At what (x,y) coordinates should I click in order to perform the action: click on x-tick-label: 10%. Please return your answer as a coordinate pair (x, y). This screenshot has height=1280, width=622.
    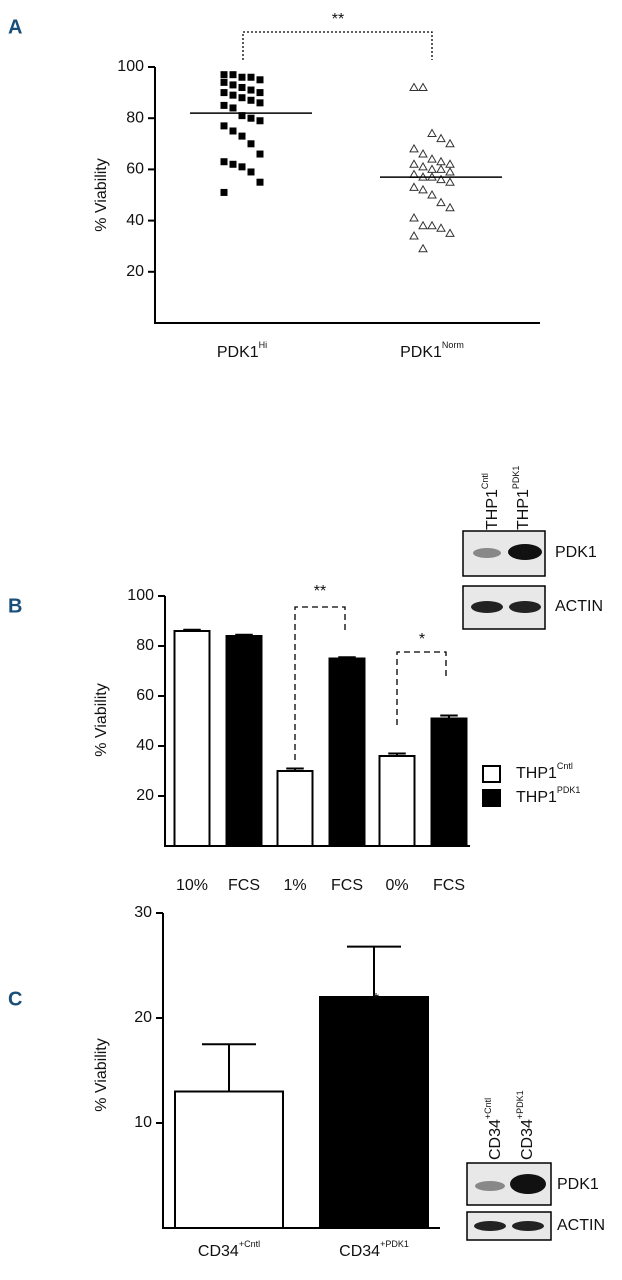
    Looking at the image, I should click on (192, 885).